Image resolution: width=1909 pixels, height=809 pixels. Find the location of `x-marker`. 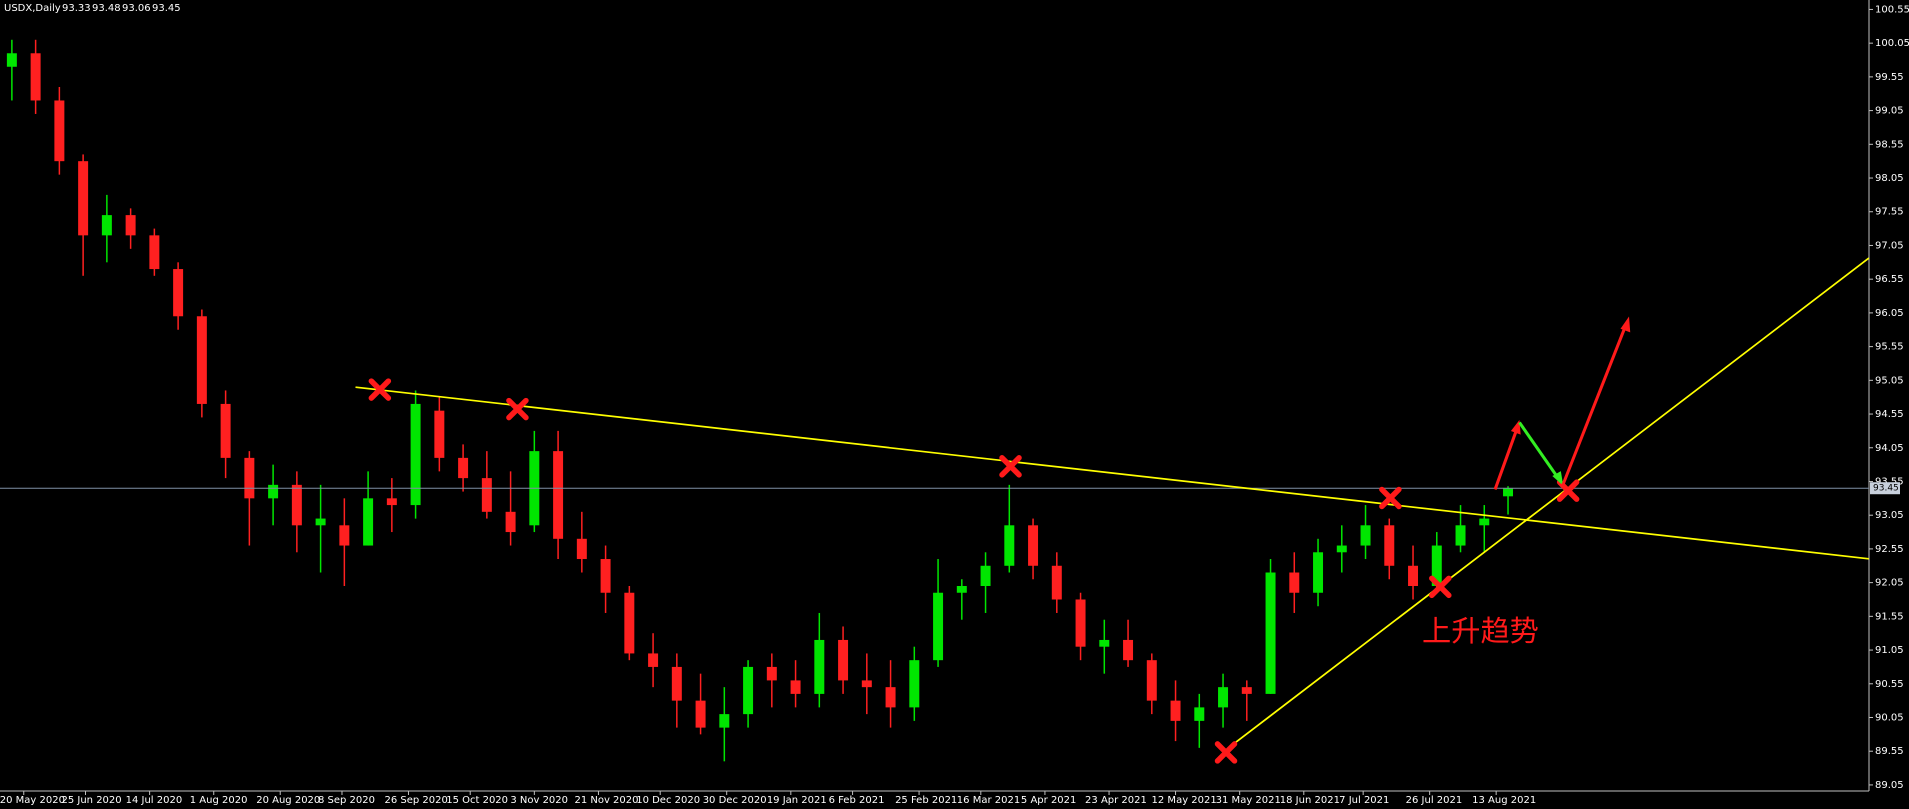

x-marker is located at coordinates (380, 389).